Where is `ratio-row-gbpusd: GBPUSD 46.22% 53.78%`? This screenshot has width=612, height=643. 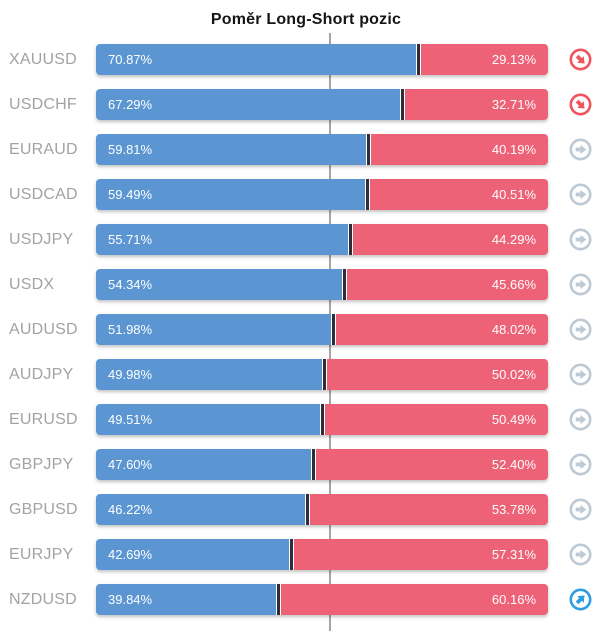
ratio-row-gbpusd: GBPUSD 46.22% 53.78% is located at coordinates (306, 509).